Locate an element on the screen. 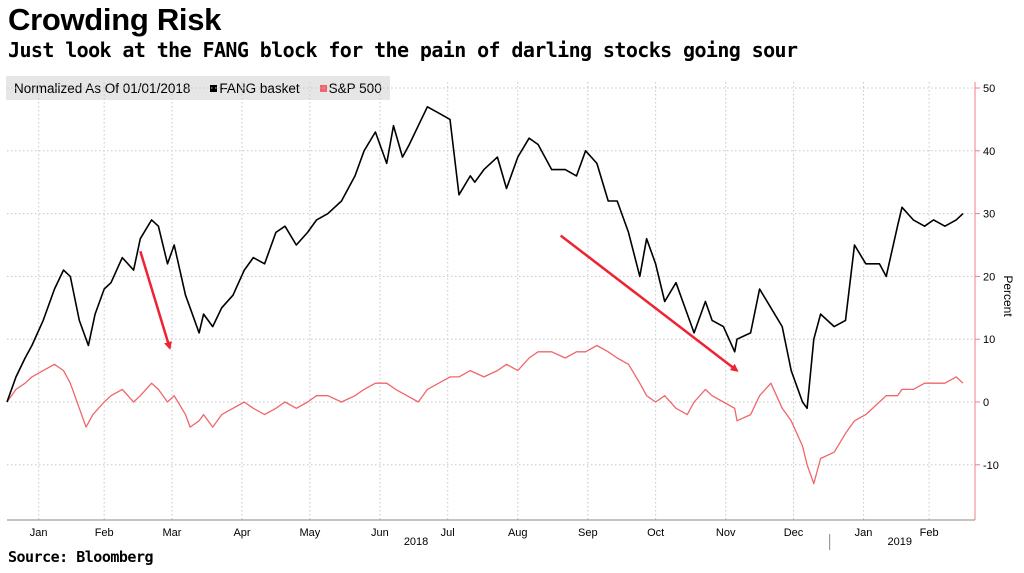 Image resolution: width=1024 pixels, height=573 pixels. source-note: Source: Bloomberg is located at coordinates (81, 557).